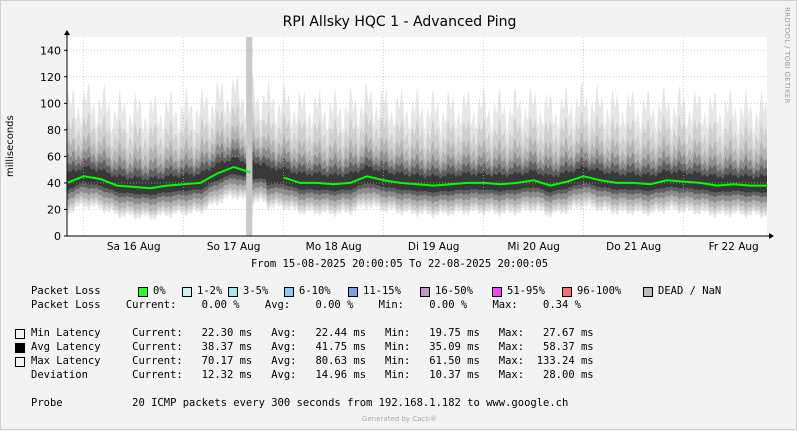 The height and width of the screenshot is (431, 797). I want to click on loss-class-label: 3-5%, so click(256, 291).